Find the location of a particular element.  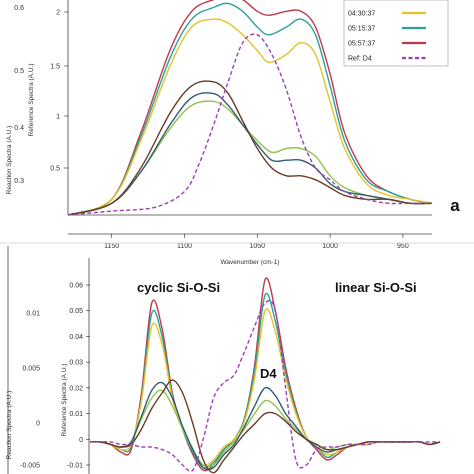

panel-a-ytick-left: 0.6 is located at coordinates (19, 8).